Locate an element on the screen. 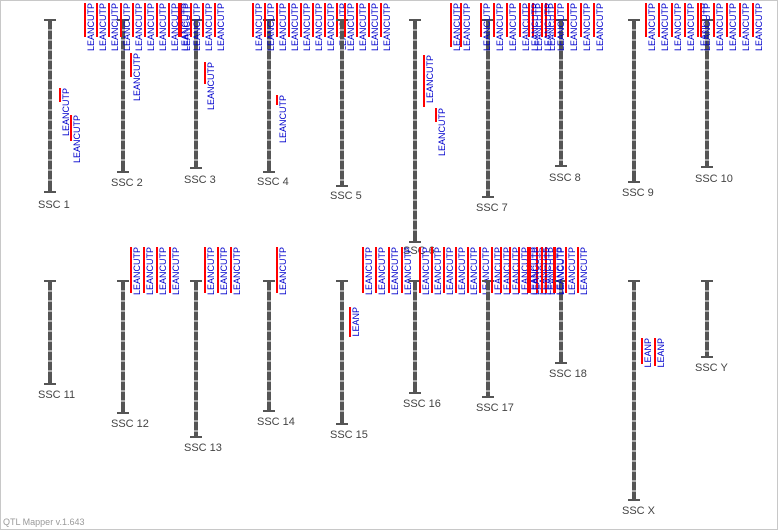  qtl-group: LEANCUTP is located at coordinates (429, 81).